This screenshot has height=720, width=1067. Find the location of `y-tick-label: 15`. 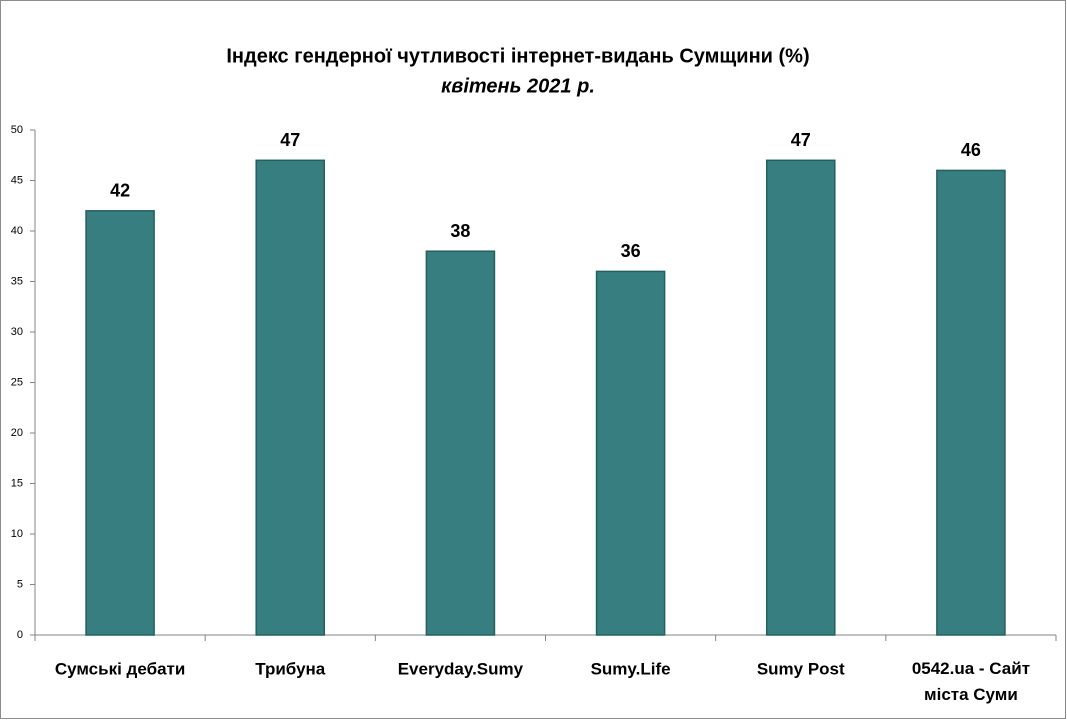

y-tick-label: 15 is located at coordinates (17, 483).